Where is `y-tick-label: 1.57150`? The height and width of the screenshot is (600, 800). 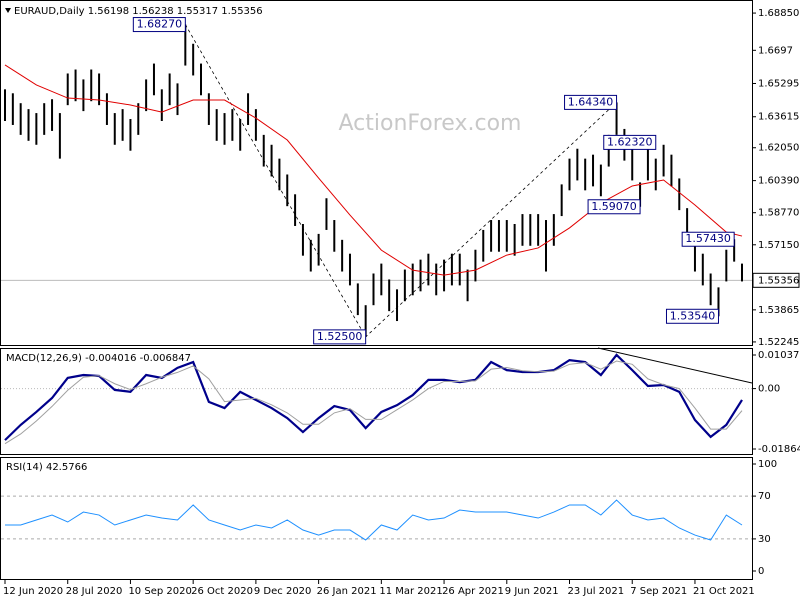
y-tick-label: 1.57150 is located at coordinates (778, 245).